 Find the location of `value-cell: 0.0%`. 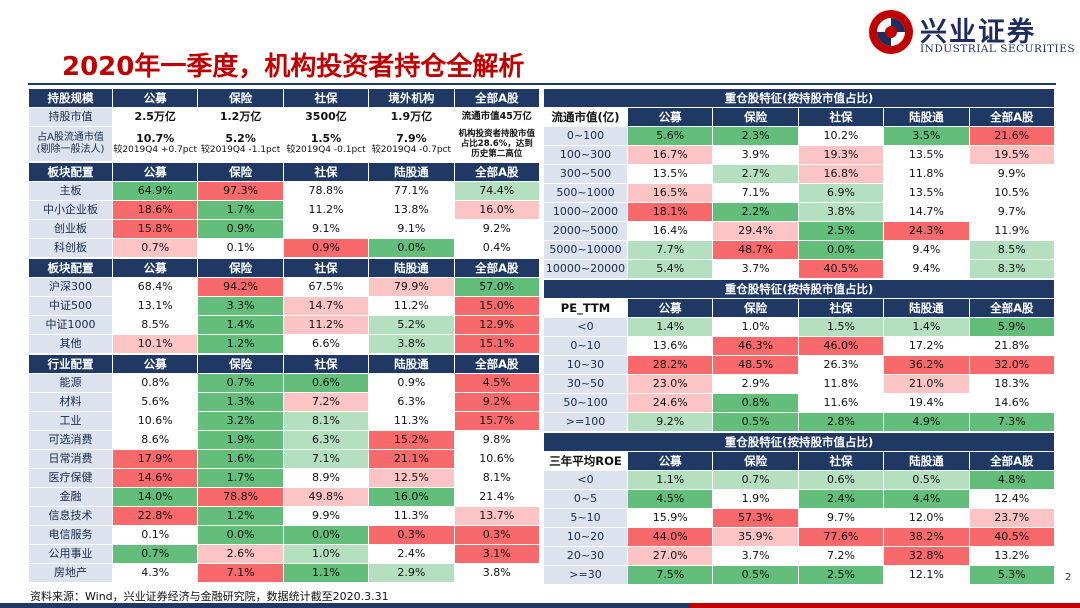

value-cell: 0.0% is located at coordinates (240, 535).